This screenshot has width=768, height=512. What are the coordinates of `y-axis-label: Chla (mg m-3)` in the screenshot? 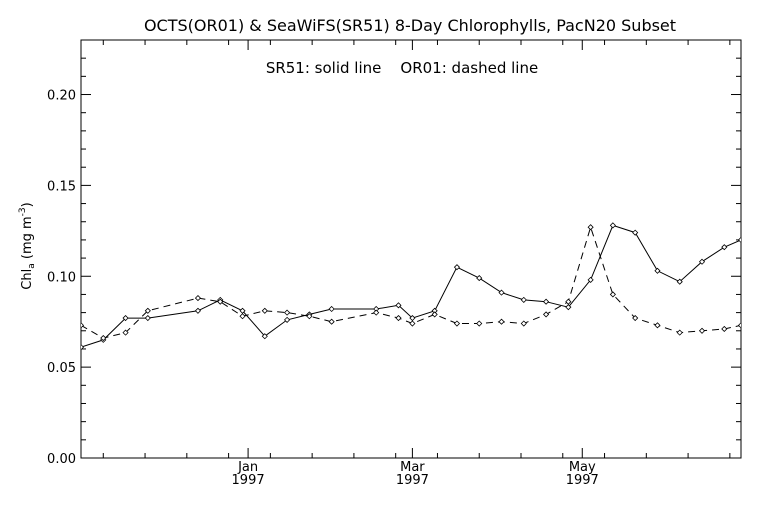 It's located at (27, 245).